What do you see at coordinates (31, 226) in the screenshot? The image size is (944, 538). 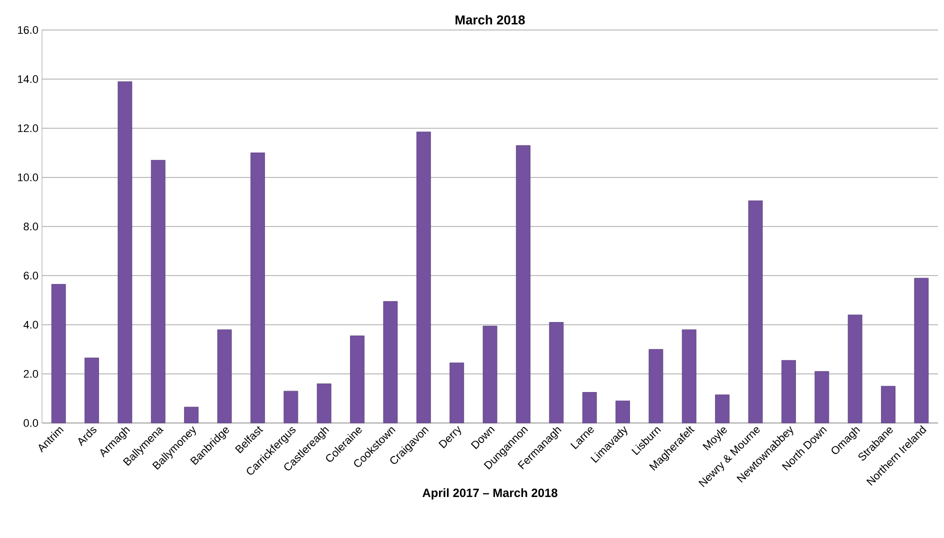 I see `y-tick-label: 8.0` at bounding box center [31, 226].